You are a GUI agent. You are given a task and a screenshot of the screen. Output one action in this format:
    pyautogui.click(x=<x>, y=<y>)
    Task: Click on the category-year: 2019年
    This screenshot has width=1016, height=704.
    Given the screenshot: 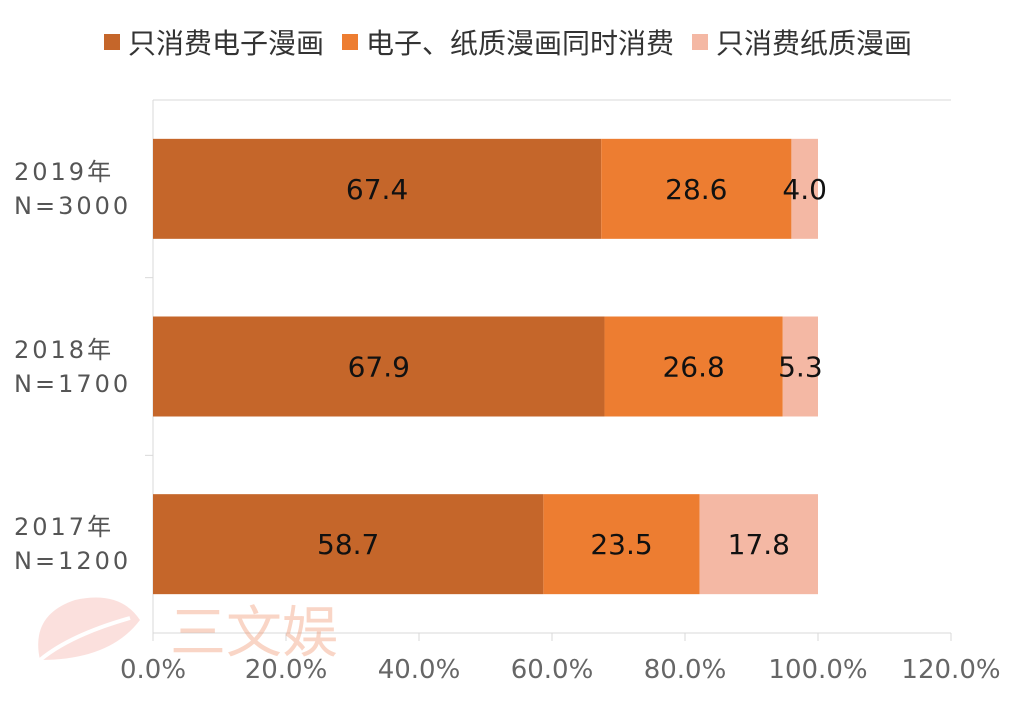 What is the action you would take?
    pyautogui.click(x=64, y=171)
    